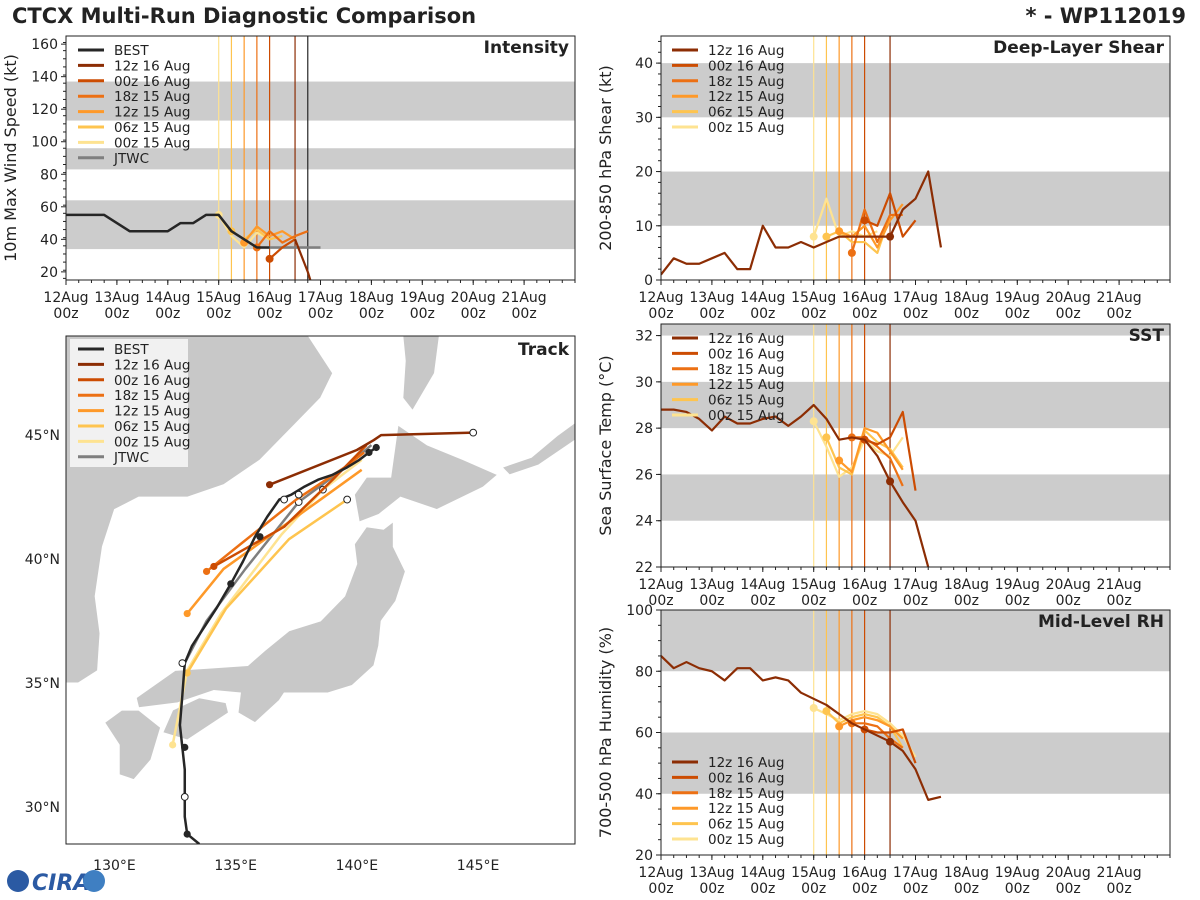 The image size is (1200, 900). What do you see at coordinates (42, 808) in the screenshot?
I see `y-tick-label: 30°N` at bounding box center [42, 808].